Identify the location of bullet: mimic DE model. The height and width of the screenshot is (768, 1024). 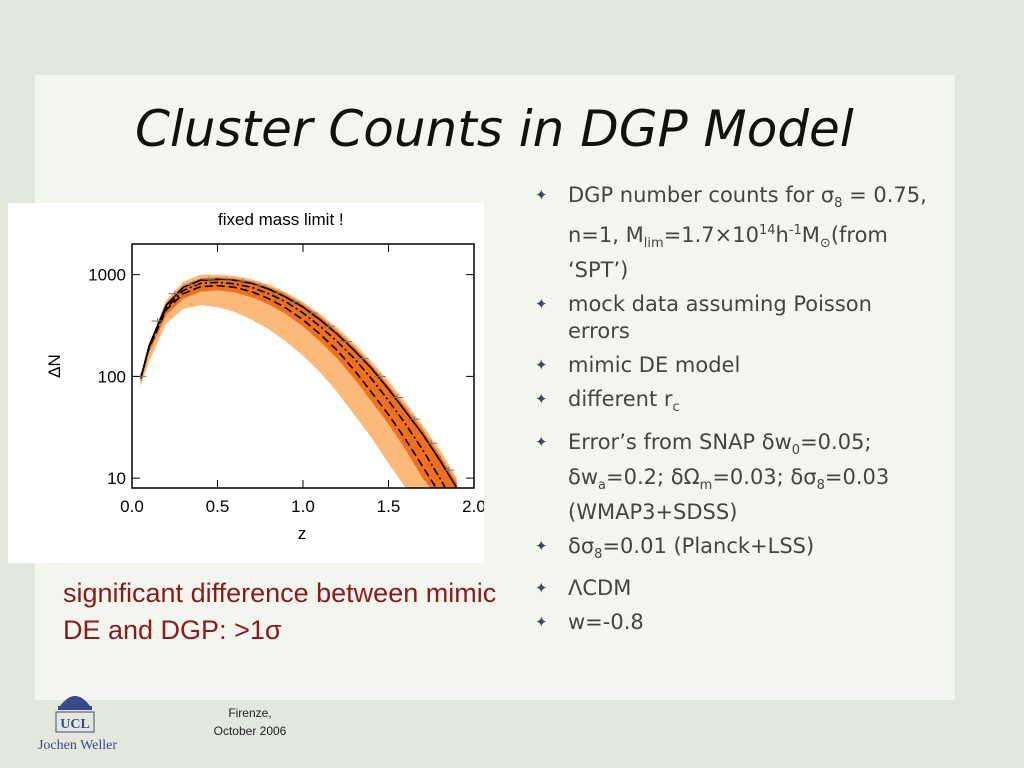
(735, 365).